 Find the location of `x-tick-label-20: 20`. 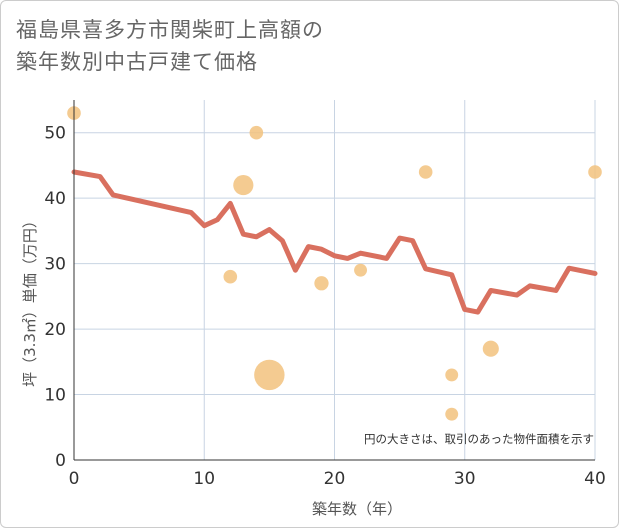

x-tick-label-20: 20 is located at coordinates (335, 479).